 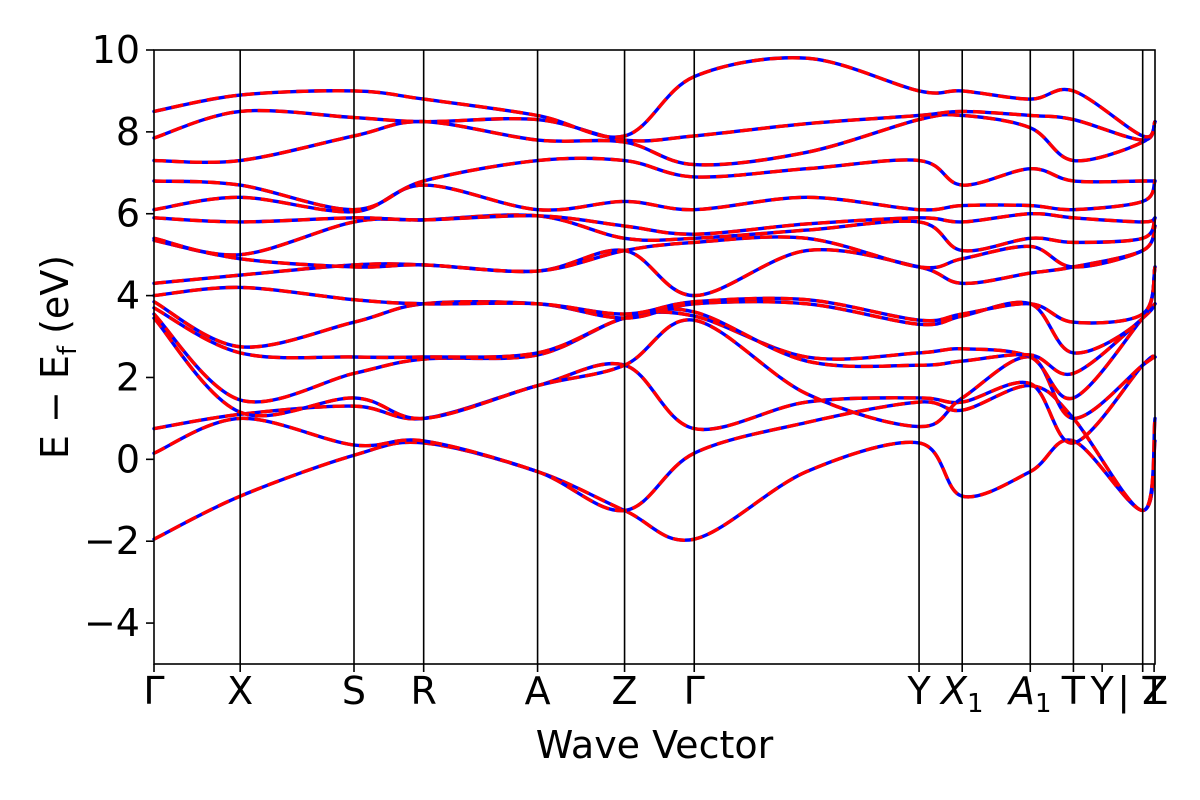 I want to click on kpoint-label-8-main: Y, so click(x=918, y=691).